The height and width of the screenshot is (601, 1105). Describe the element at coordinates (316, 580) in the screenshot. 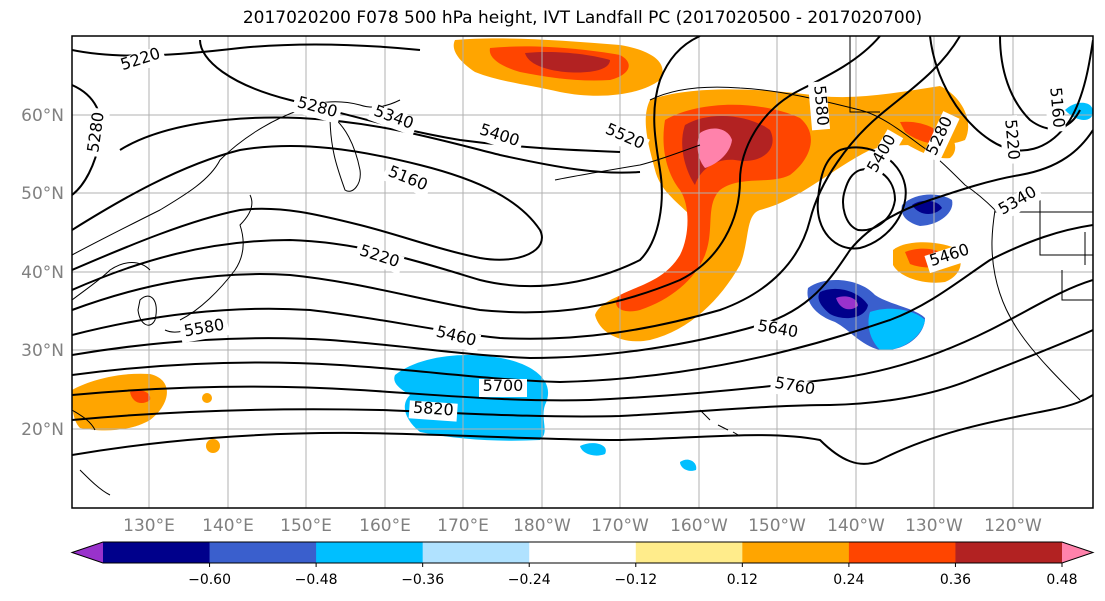

I see `colorbar-tick-label: −0.48` at that location.